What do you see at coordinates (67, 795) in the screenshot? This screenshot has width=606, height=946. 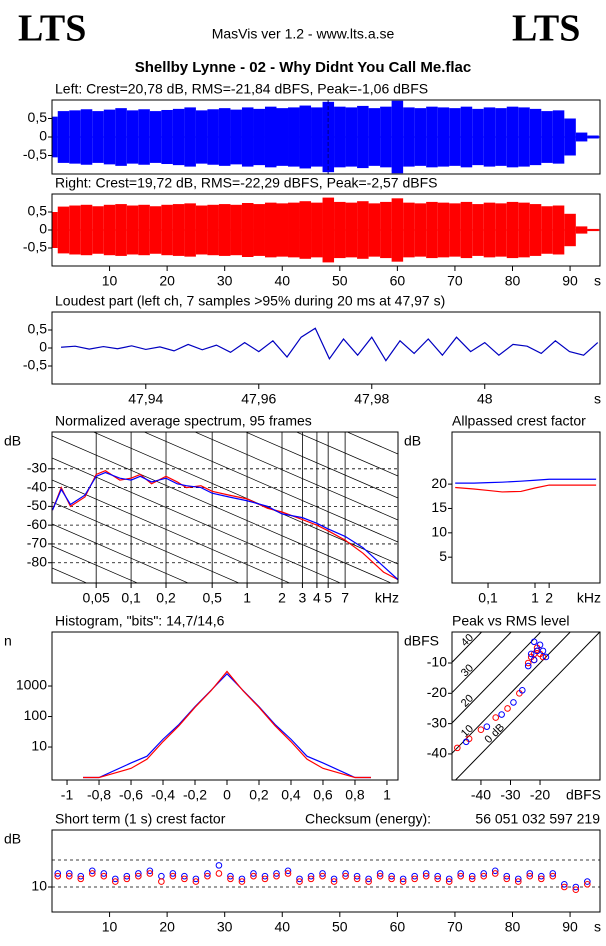 I see `x-tick-label: -1` at bounding box center [67, 795].